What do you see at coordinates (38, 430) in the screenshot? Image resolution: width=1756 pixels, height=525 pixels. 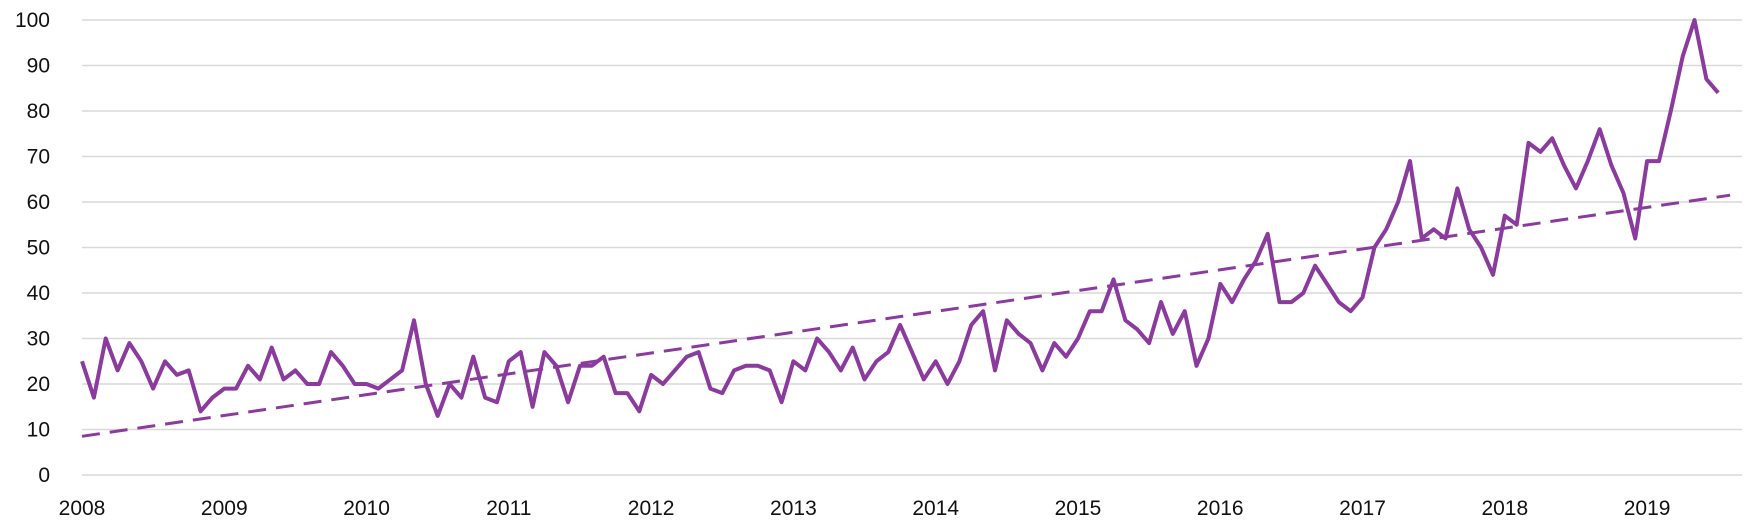 I see `y-tick-label: 10` at bounding box center [38, 430].